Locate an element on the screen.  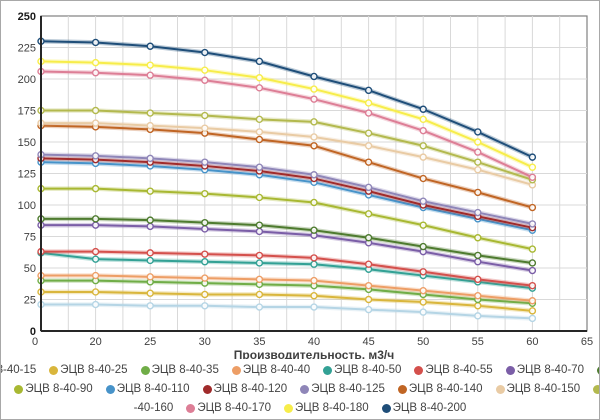
legend-item: ЭЦВ 8-40-110 is located at coordinates (147, 389).